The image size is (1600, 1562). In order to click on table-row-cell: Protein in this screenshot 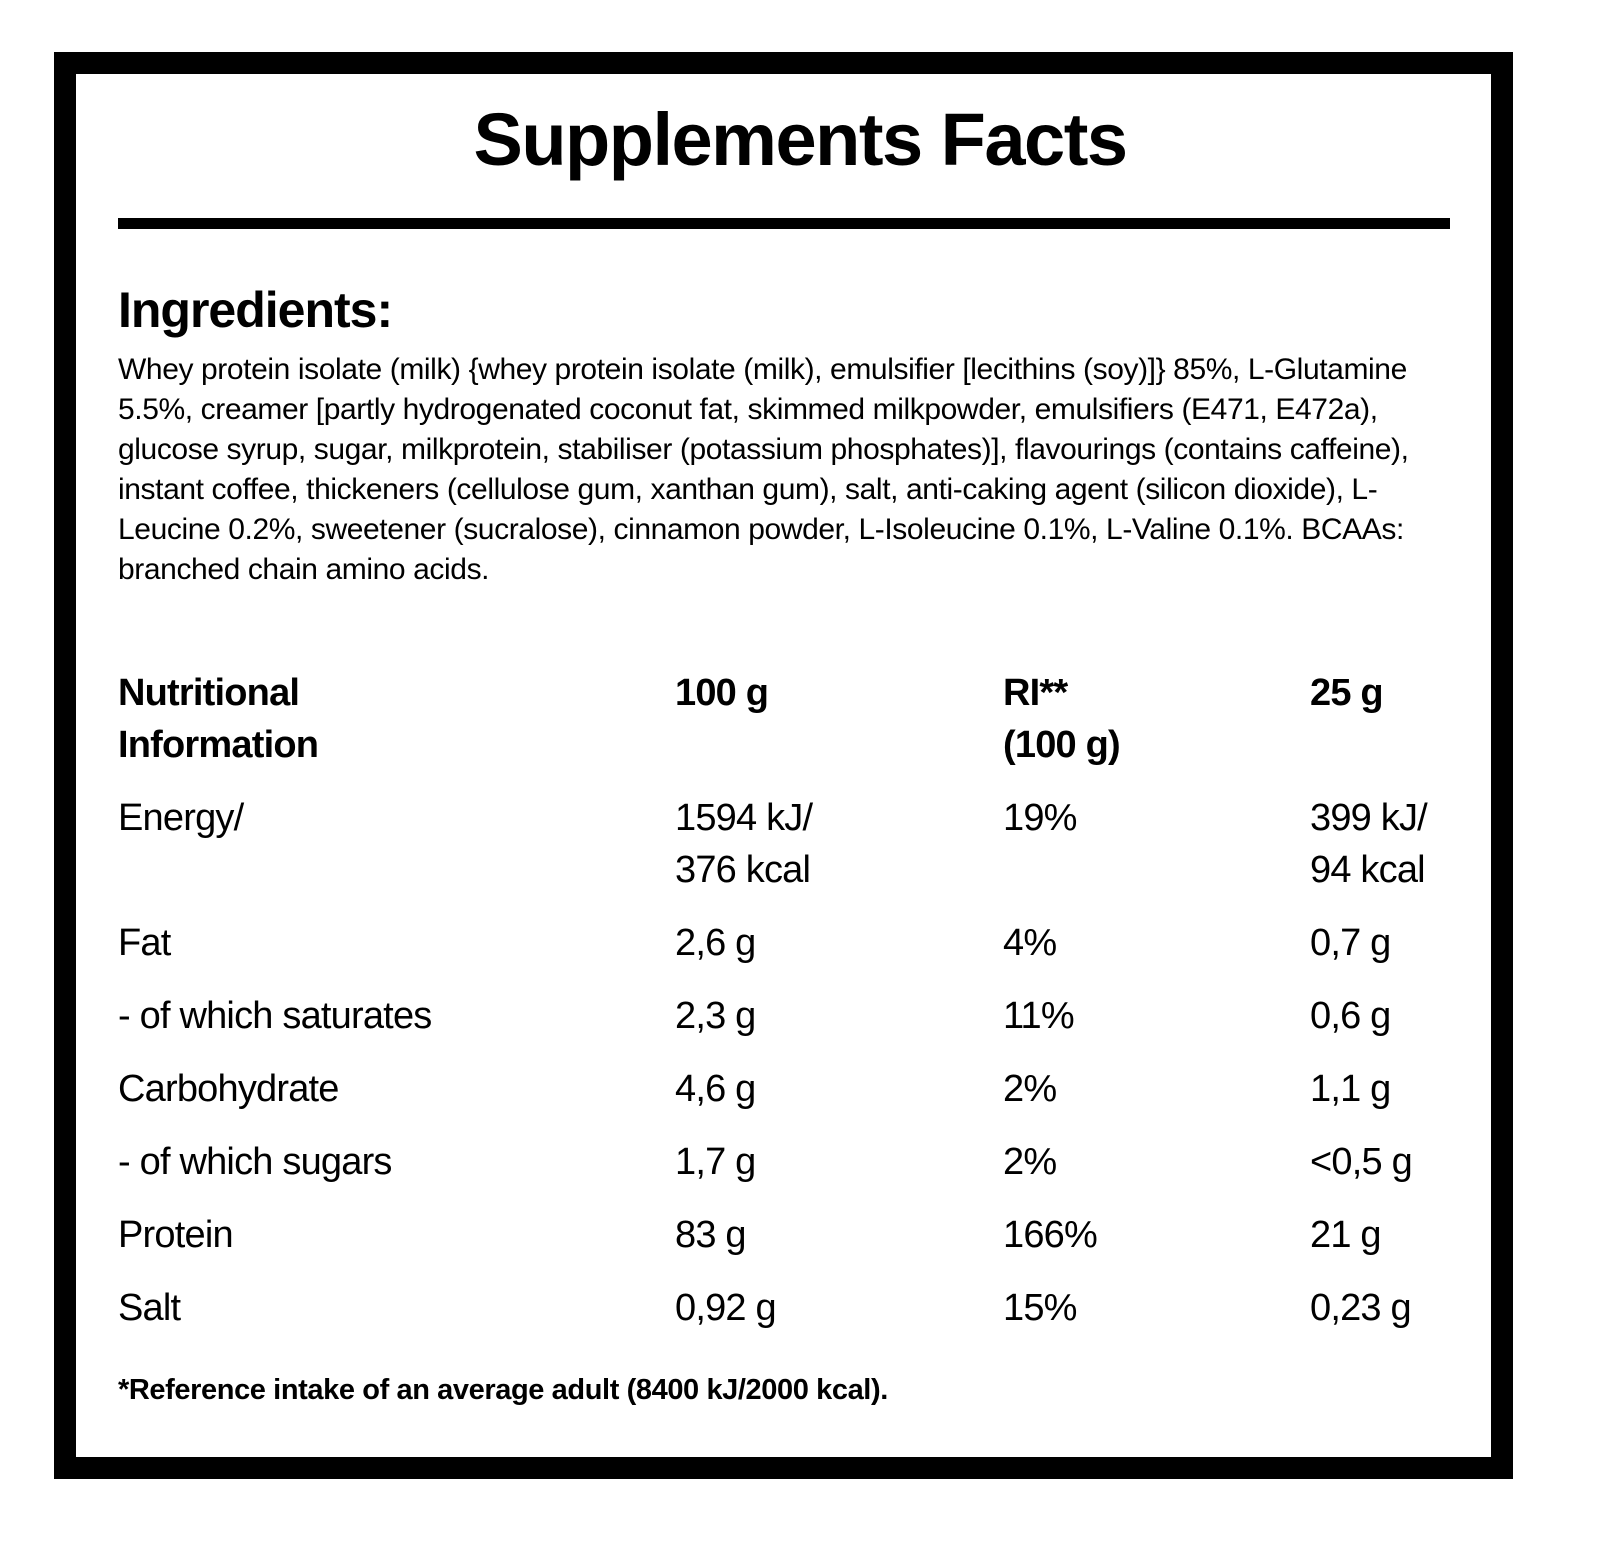, I will do `click(176, 1235)`.